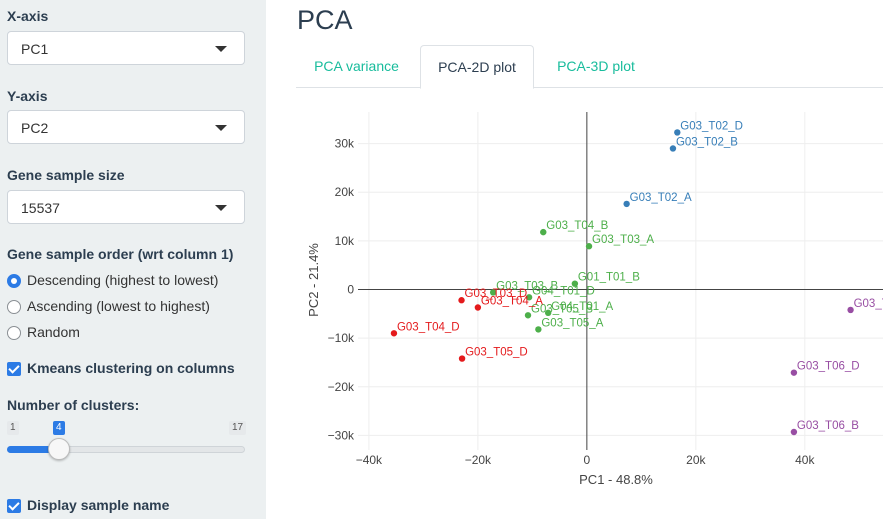  What do you see at coordinates (805, 460) in the screenshot?
I see `x-tick-label: 40k` at bounding box center [805, 460].